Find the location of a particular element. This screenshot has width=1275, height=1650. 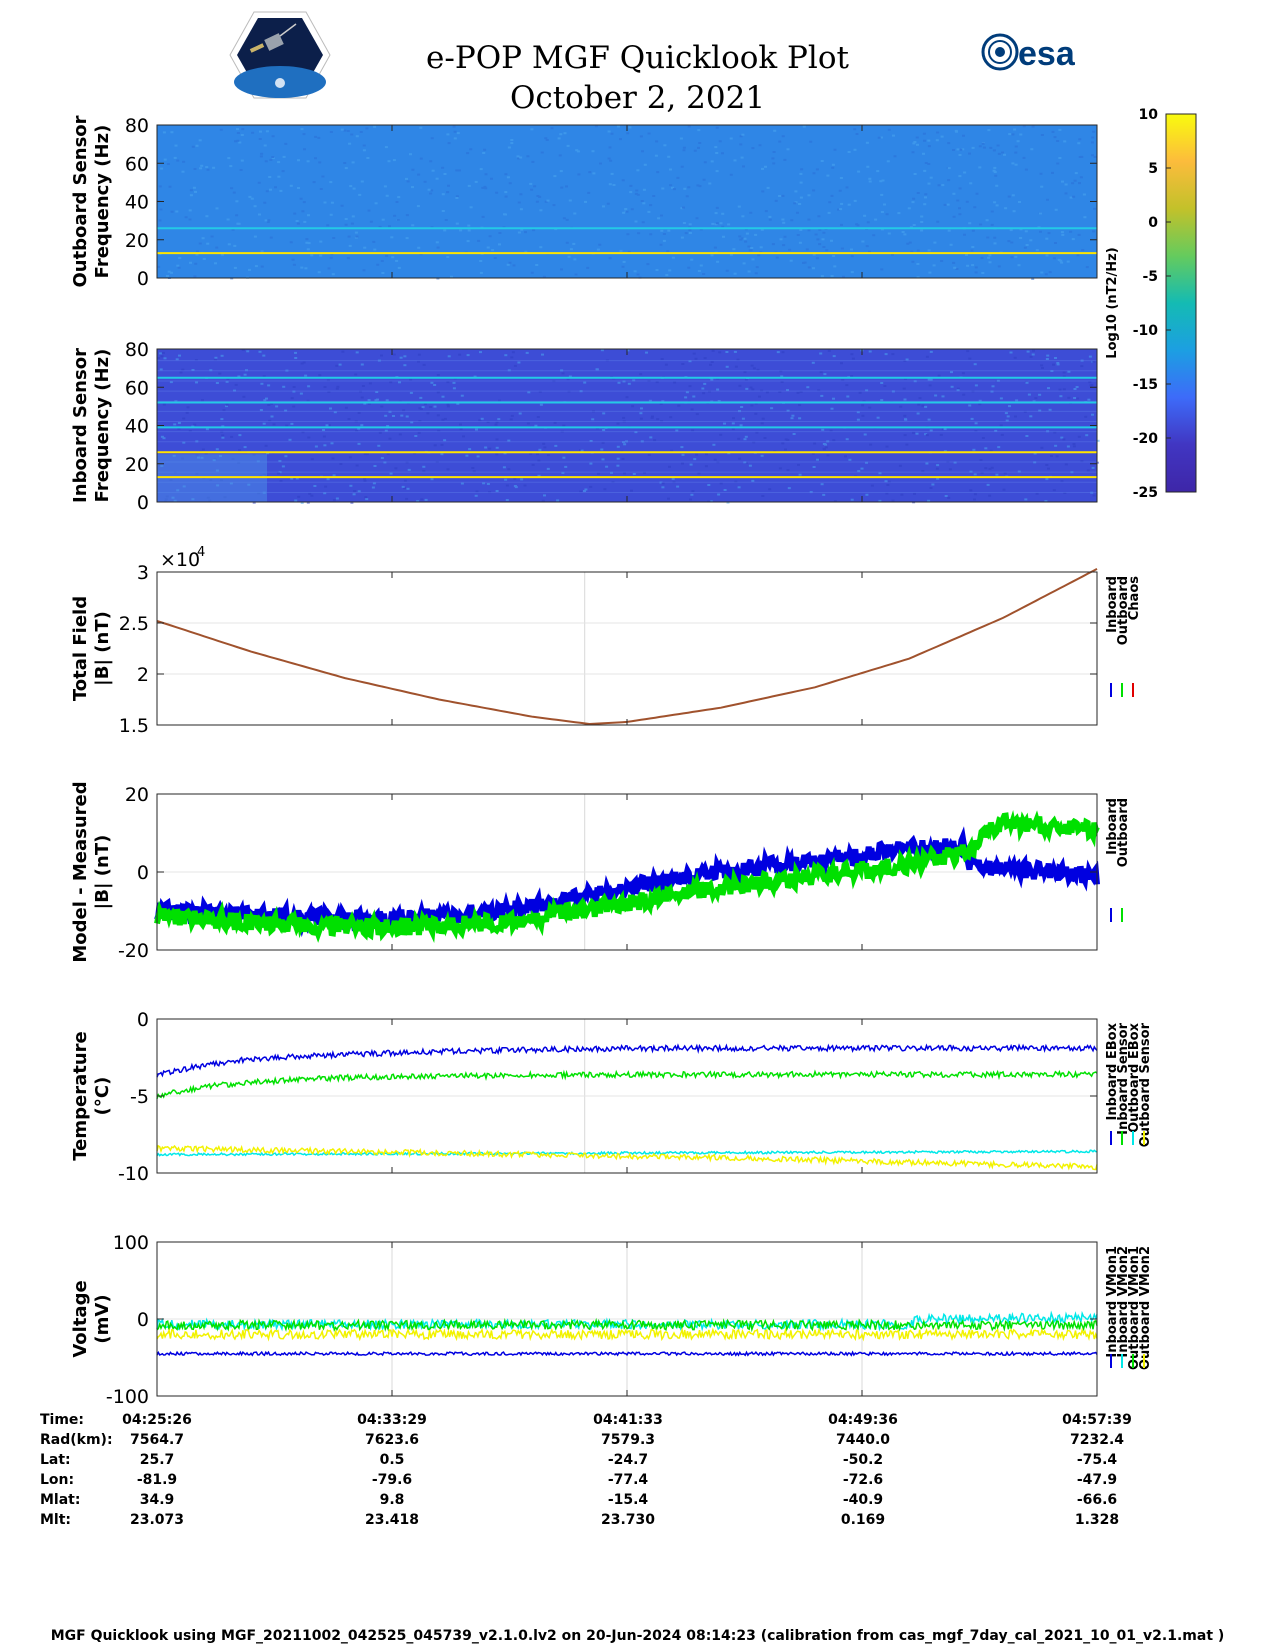

y-axis-label-line: Inboard Sensor is located at coordinates (80, 425).